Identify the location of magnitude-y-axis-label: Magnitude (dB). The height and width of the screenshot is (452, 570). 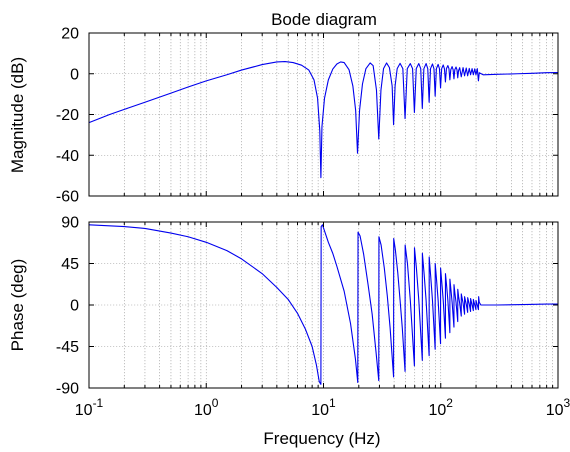
(17, 115).